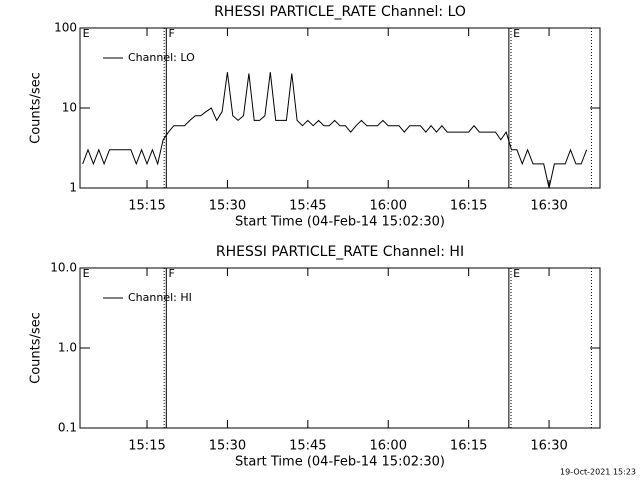  I want to click on legend-label: Channel: HI, so click(160, 297).